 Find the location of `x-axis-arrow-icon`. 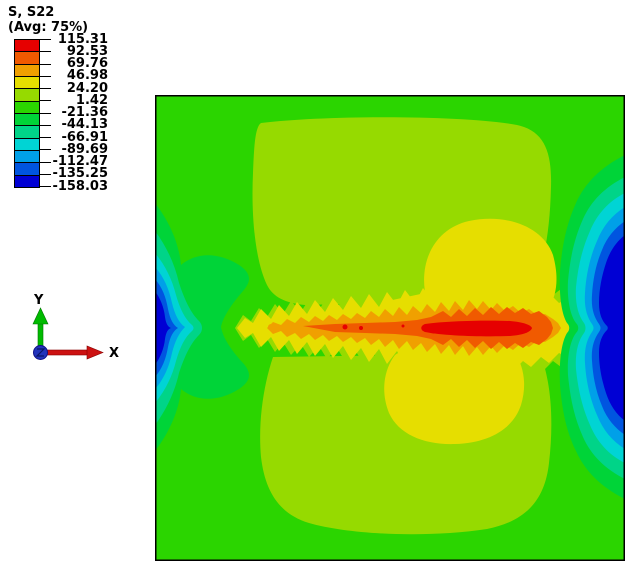

x-axis-arrow-icon is located at coordinates (72, 352).